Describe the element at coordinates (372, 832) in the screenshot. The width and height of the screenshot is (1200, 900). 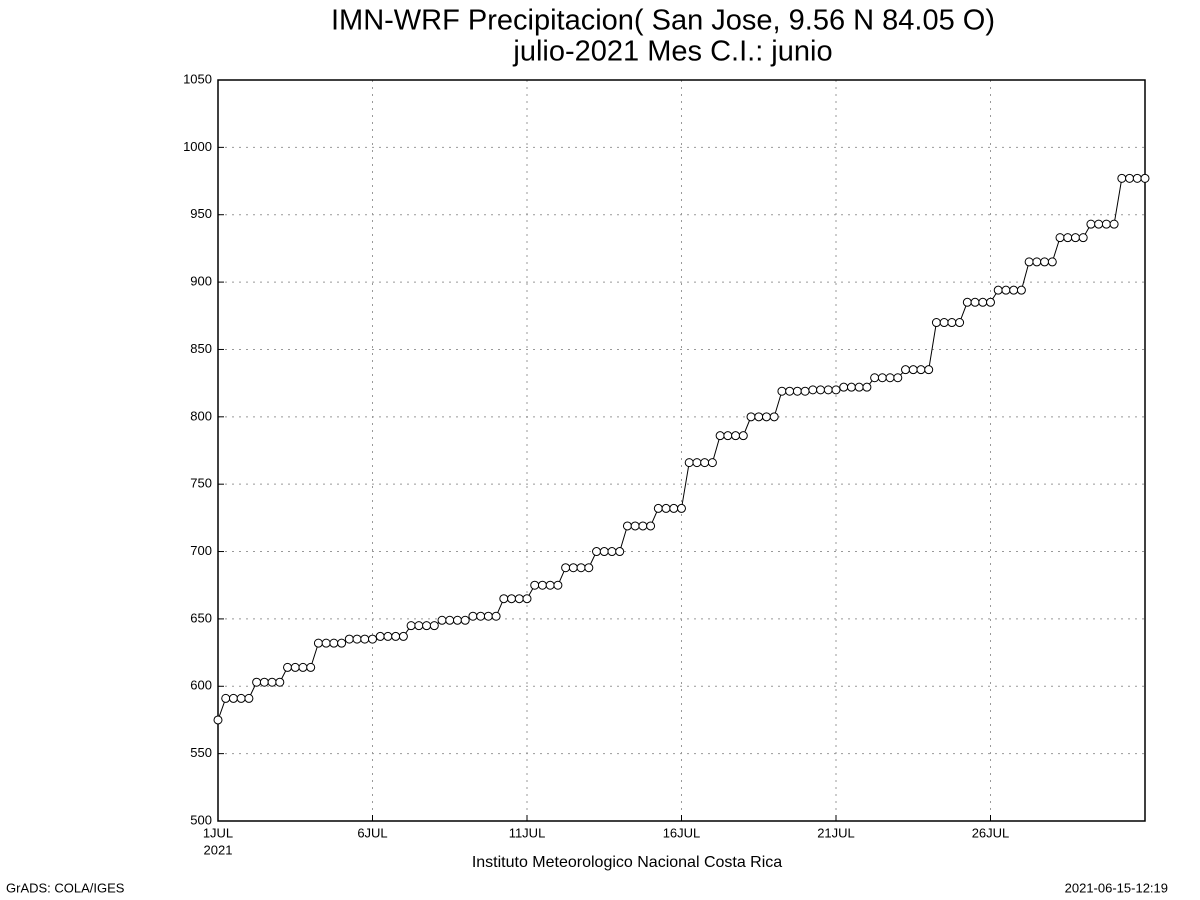
I see `x-tick-label: 6JUL` at that location.